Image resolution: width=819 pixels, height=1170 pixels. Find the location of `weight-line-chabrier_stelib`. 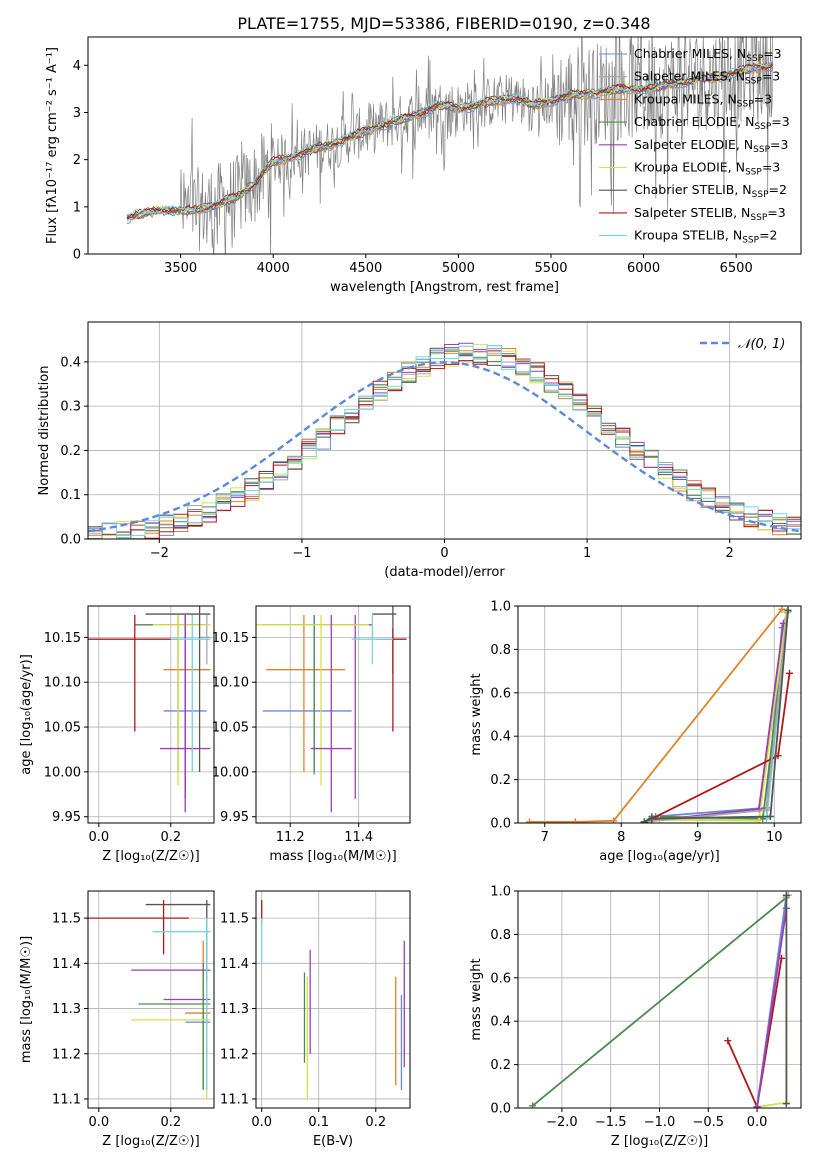

weight-line-chabrier_stelib is located at coordinates (716, 716).